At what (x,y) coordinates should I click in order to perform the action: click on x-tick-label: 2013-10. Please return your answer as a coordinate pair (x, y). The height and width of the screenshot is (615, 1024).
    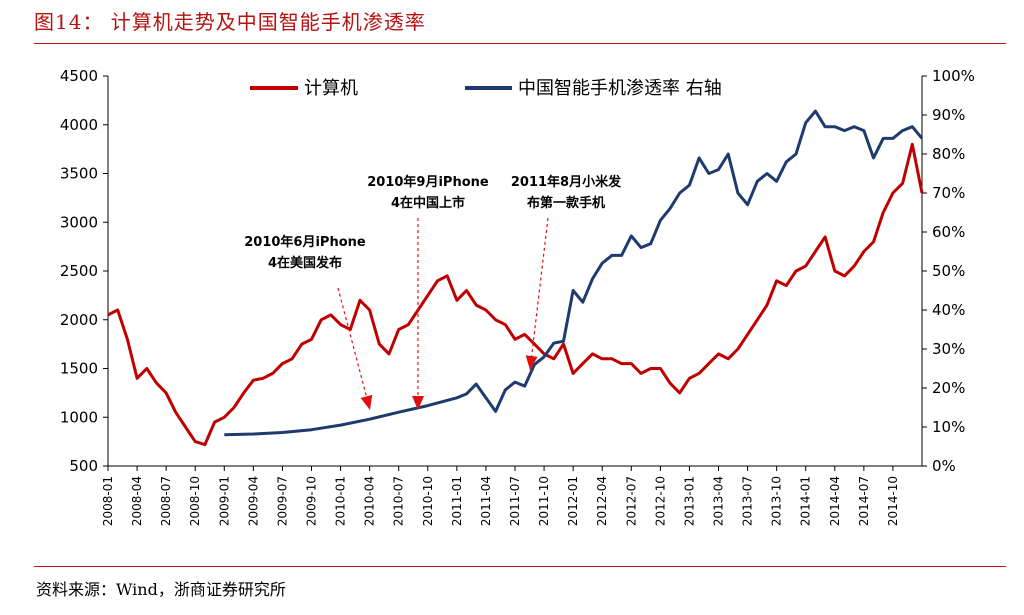
    Looking at the image, I should click on (777, 501).